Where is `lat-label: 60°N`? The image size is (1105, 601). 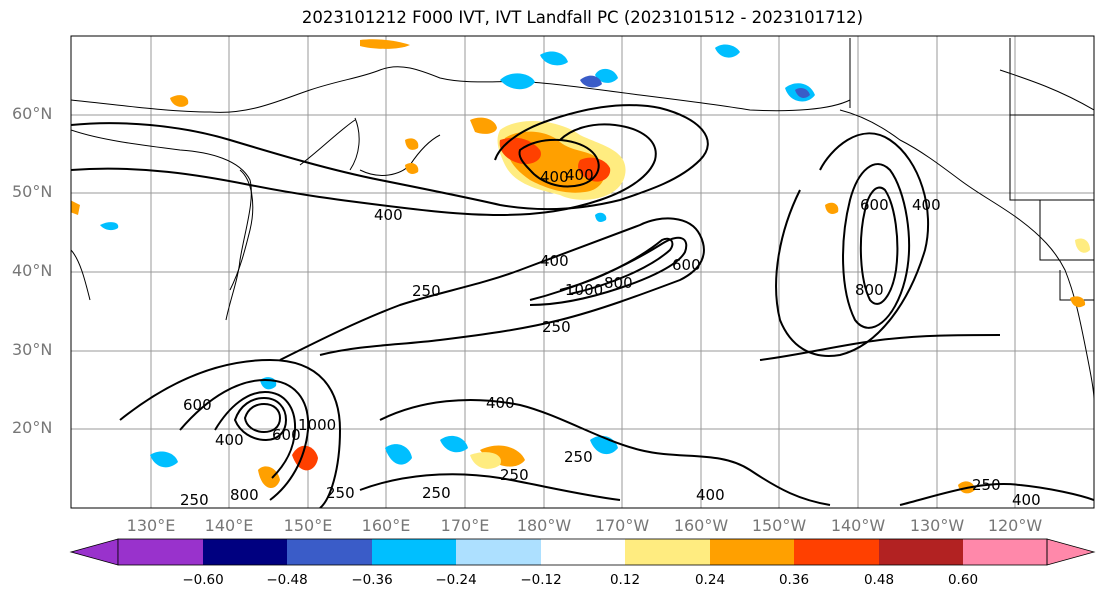 lat-label: 60°N is located at coordinates (32, 113).